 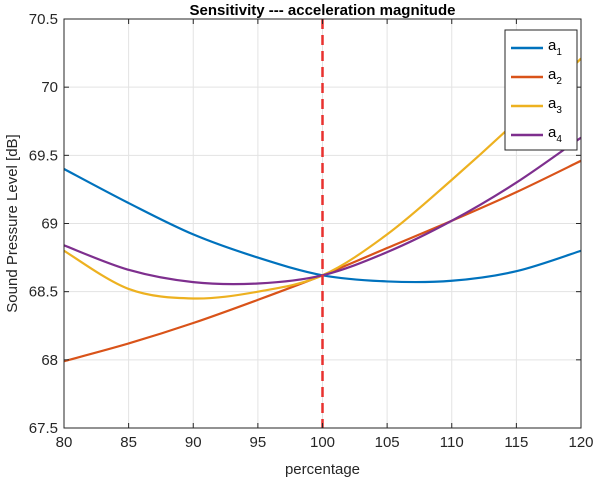 What do you see at coordinates (559, 81) in the screenshot?
I see `legend-subscript: 2` at bounding box center [559, 81].